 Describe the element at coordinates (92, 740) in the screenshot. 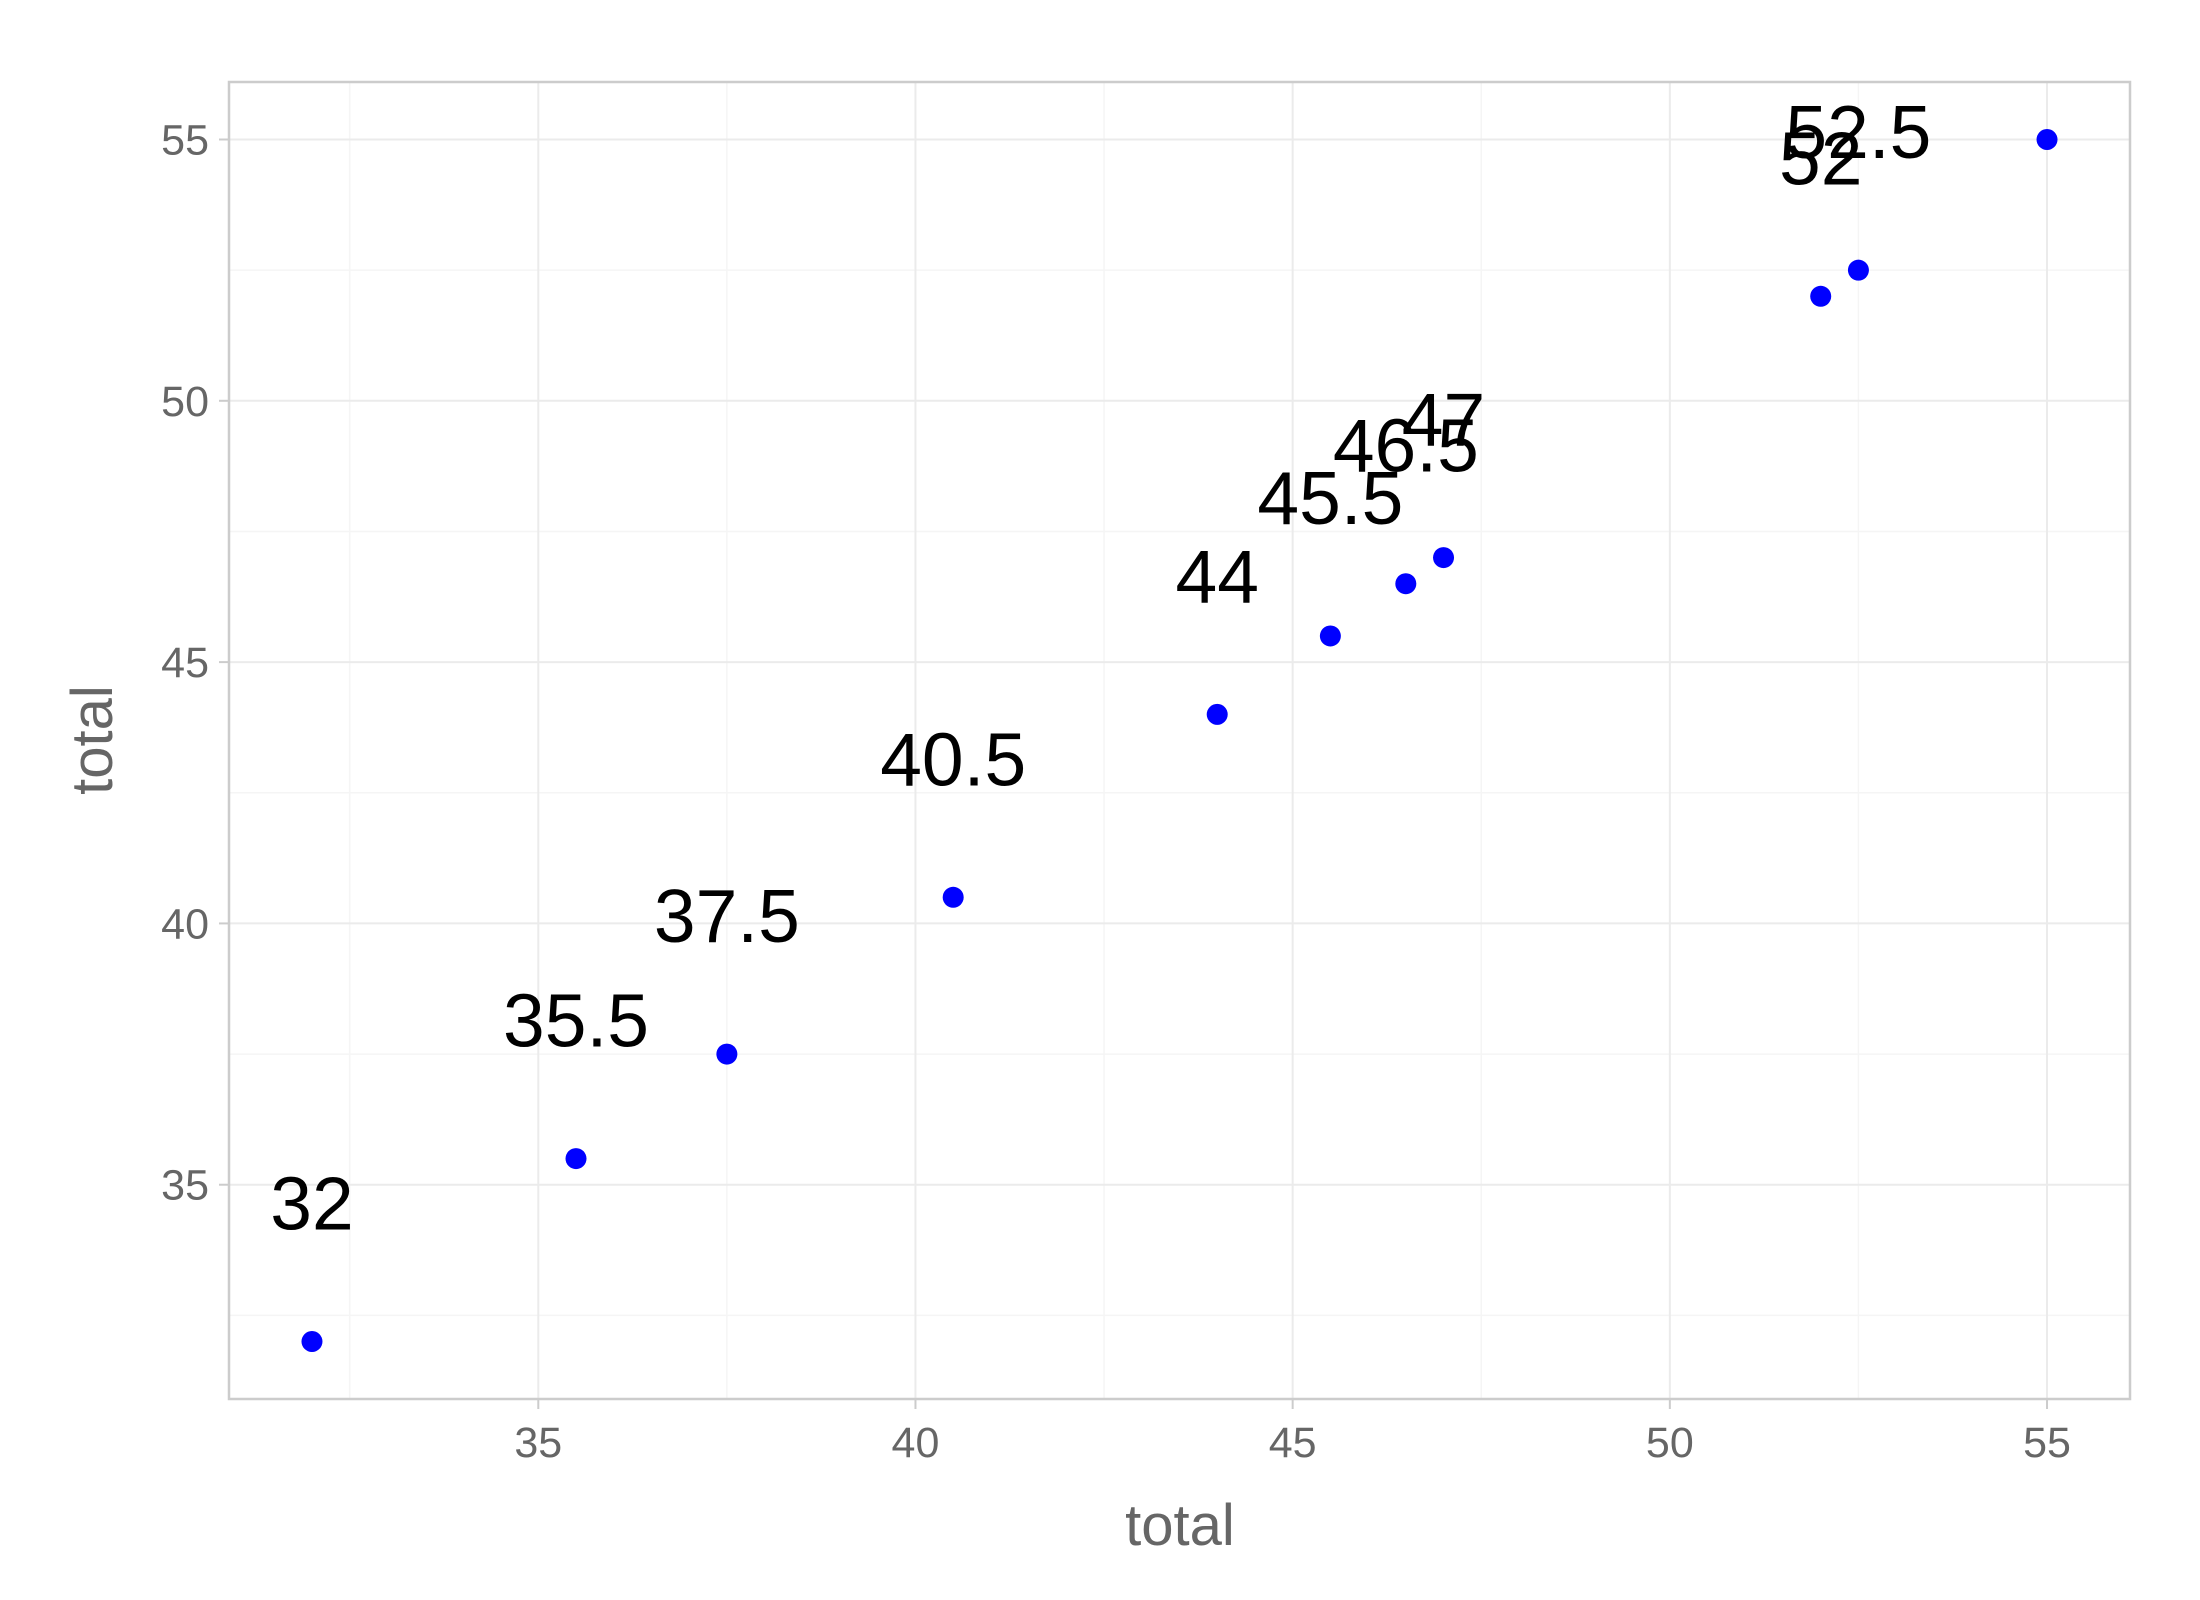

I see `y-axis-title: total` at that location.